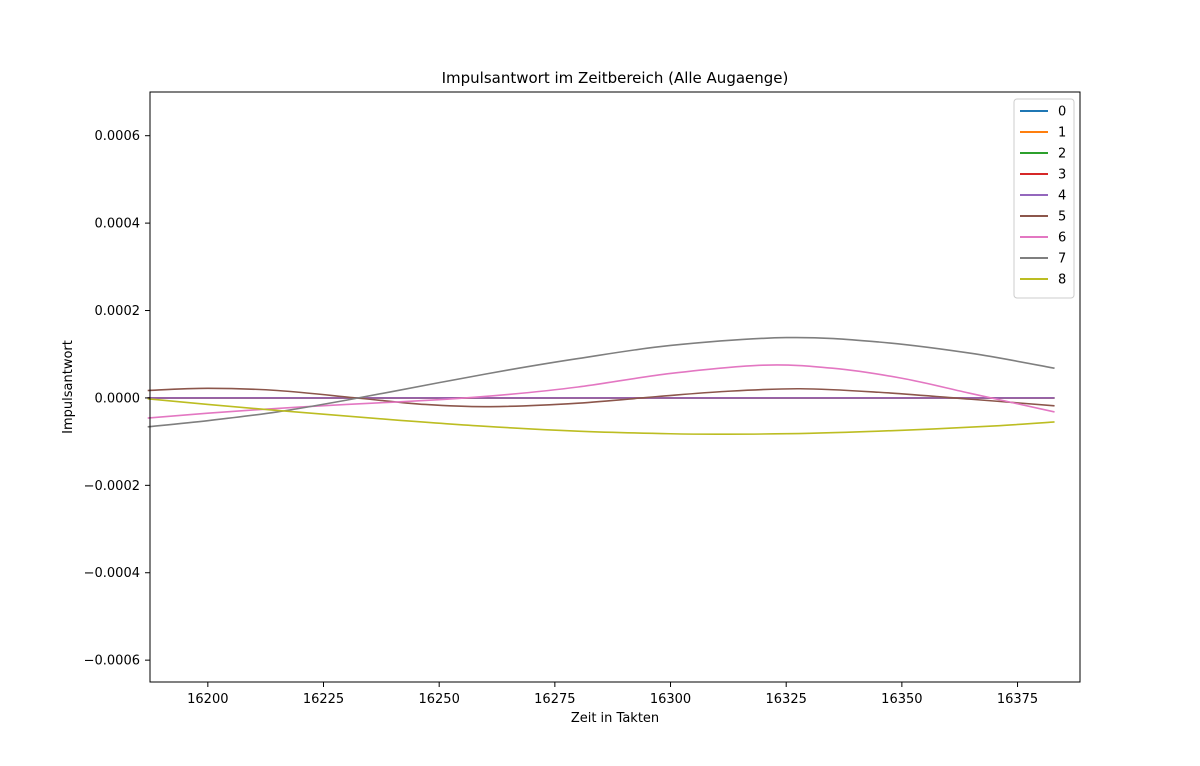  I want to click on x-tick-label: 16225, so click(323, 699).